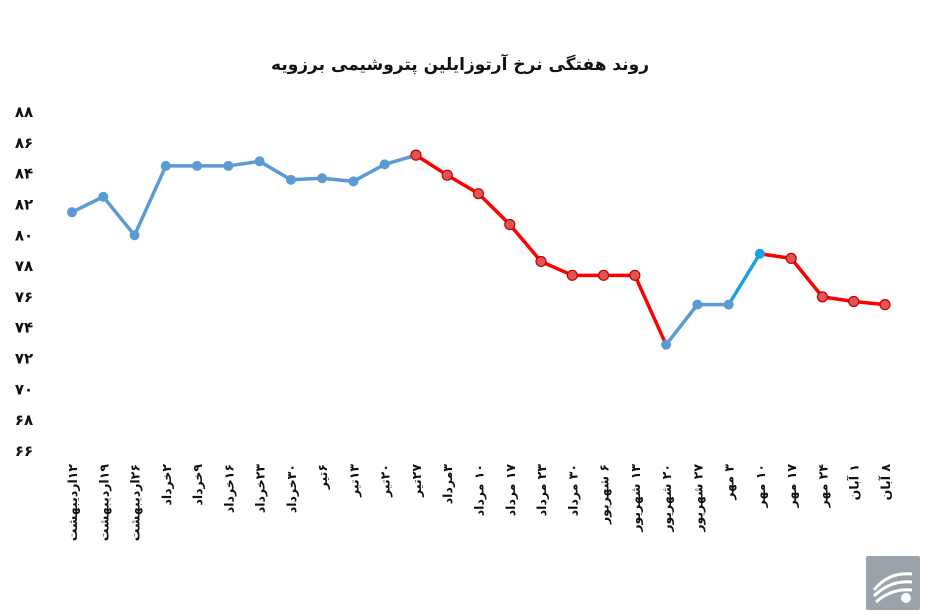 Image resolution: width=925 pixels, height=614 pixels. I want to click on x-tick-label: ۶ شهریور, so click(604, 494).